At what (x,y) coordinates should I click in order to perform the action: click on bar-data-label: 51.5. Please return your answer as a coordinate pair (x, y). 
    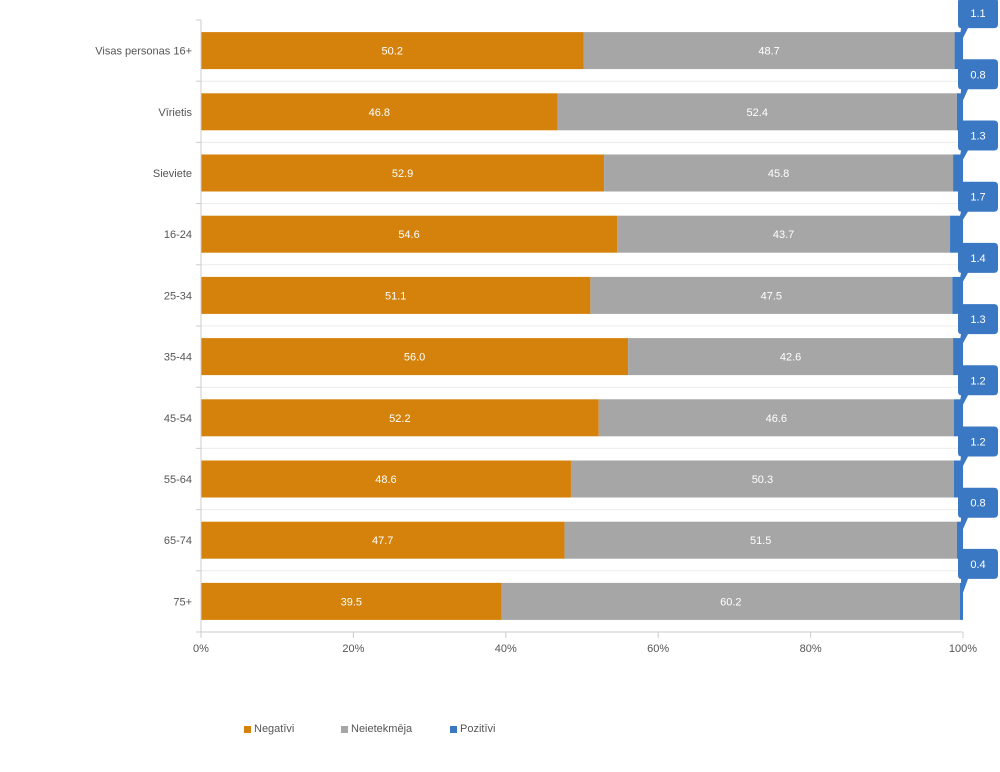
    Looking at the image, I should click on (760, 541).